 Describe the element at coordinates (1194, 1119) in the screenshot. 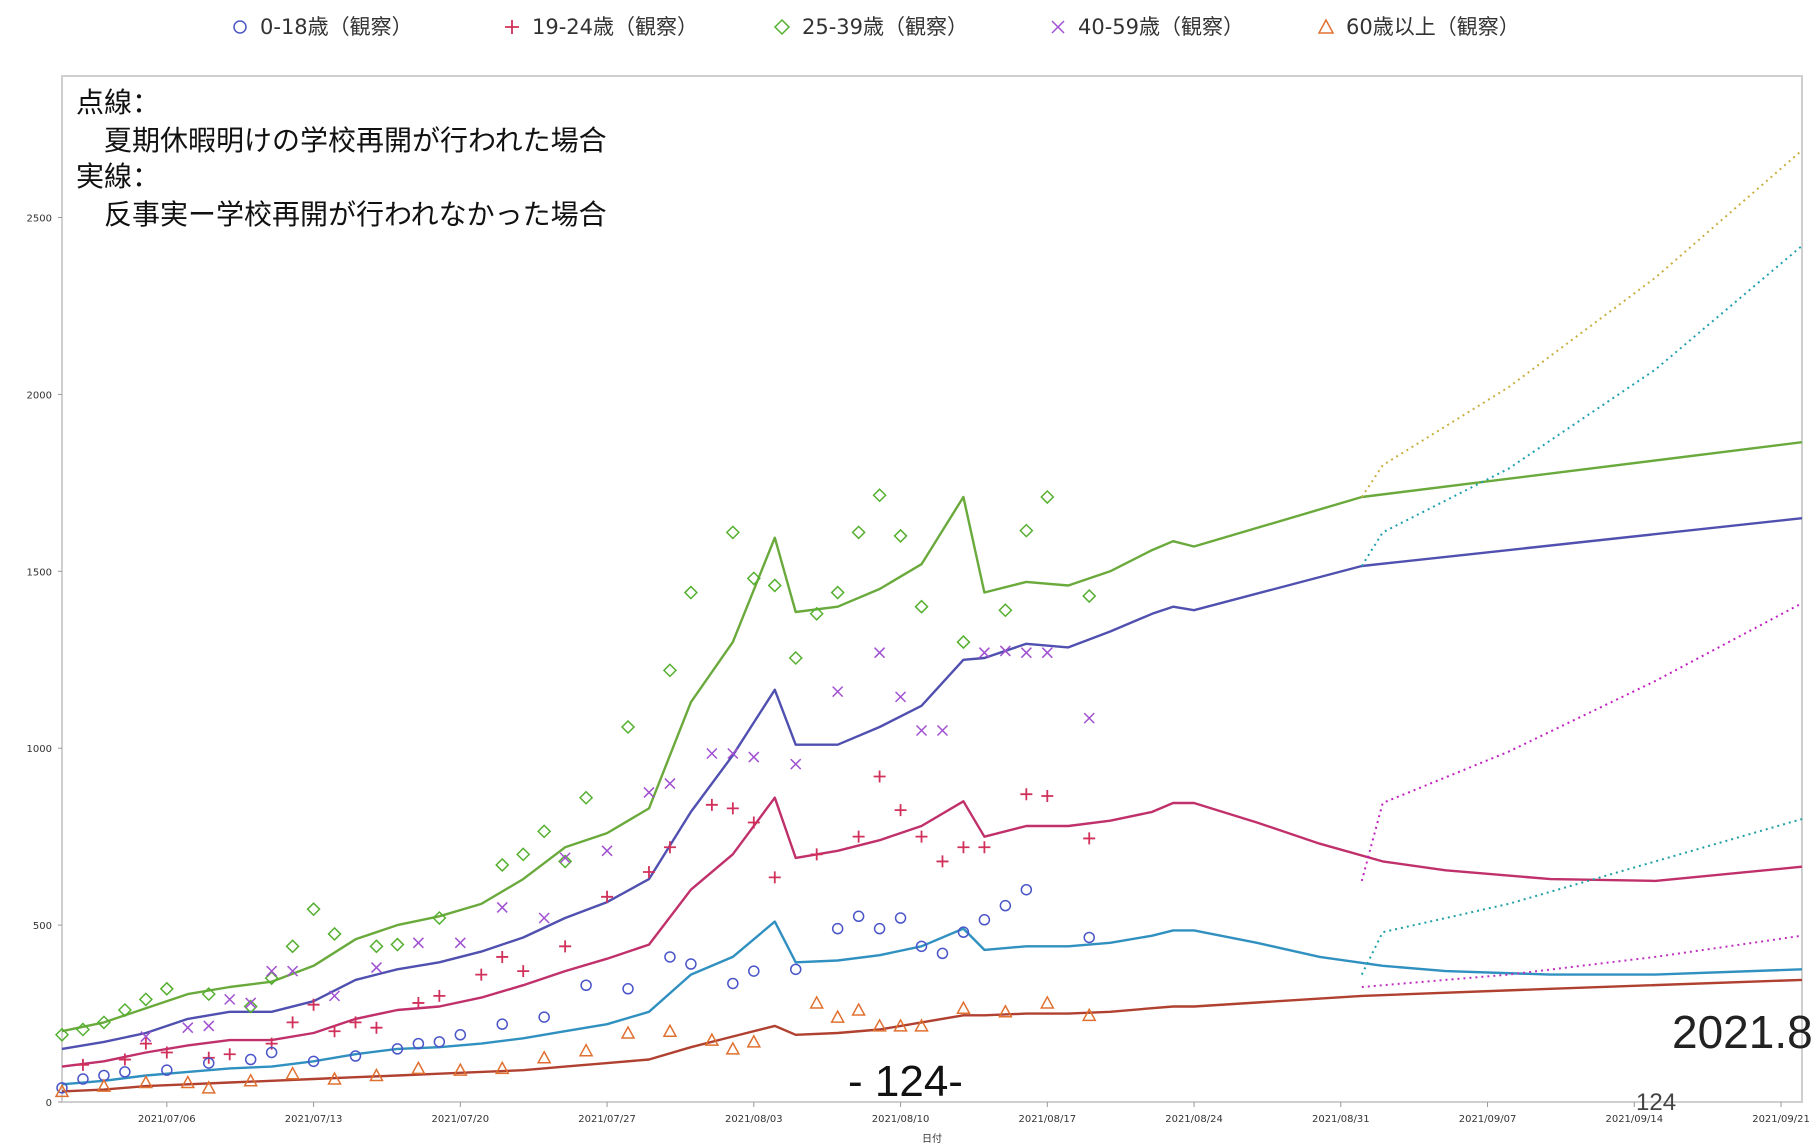

I see `x-tick-label: 2021/08/24` at that location.